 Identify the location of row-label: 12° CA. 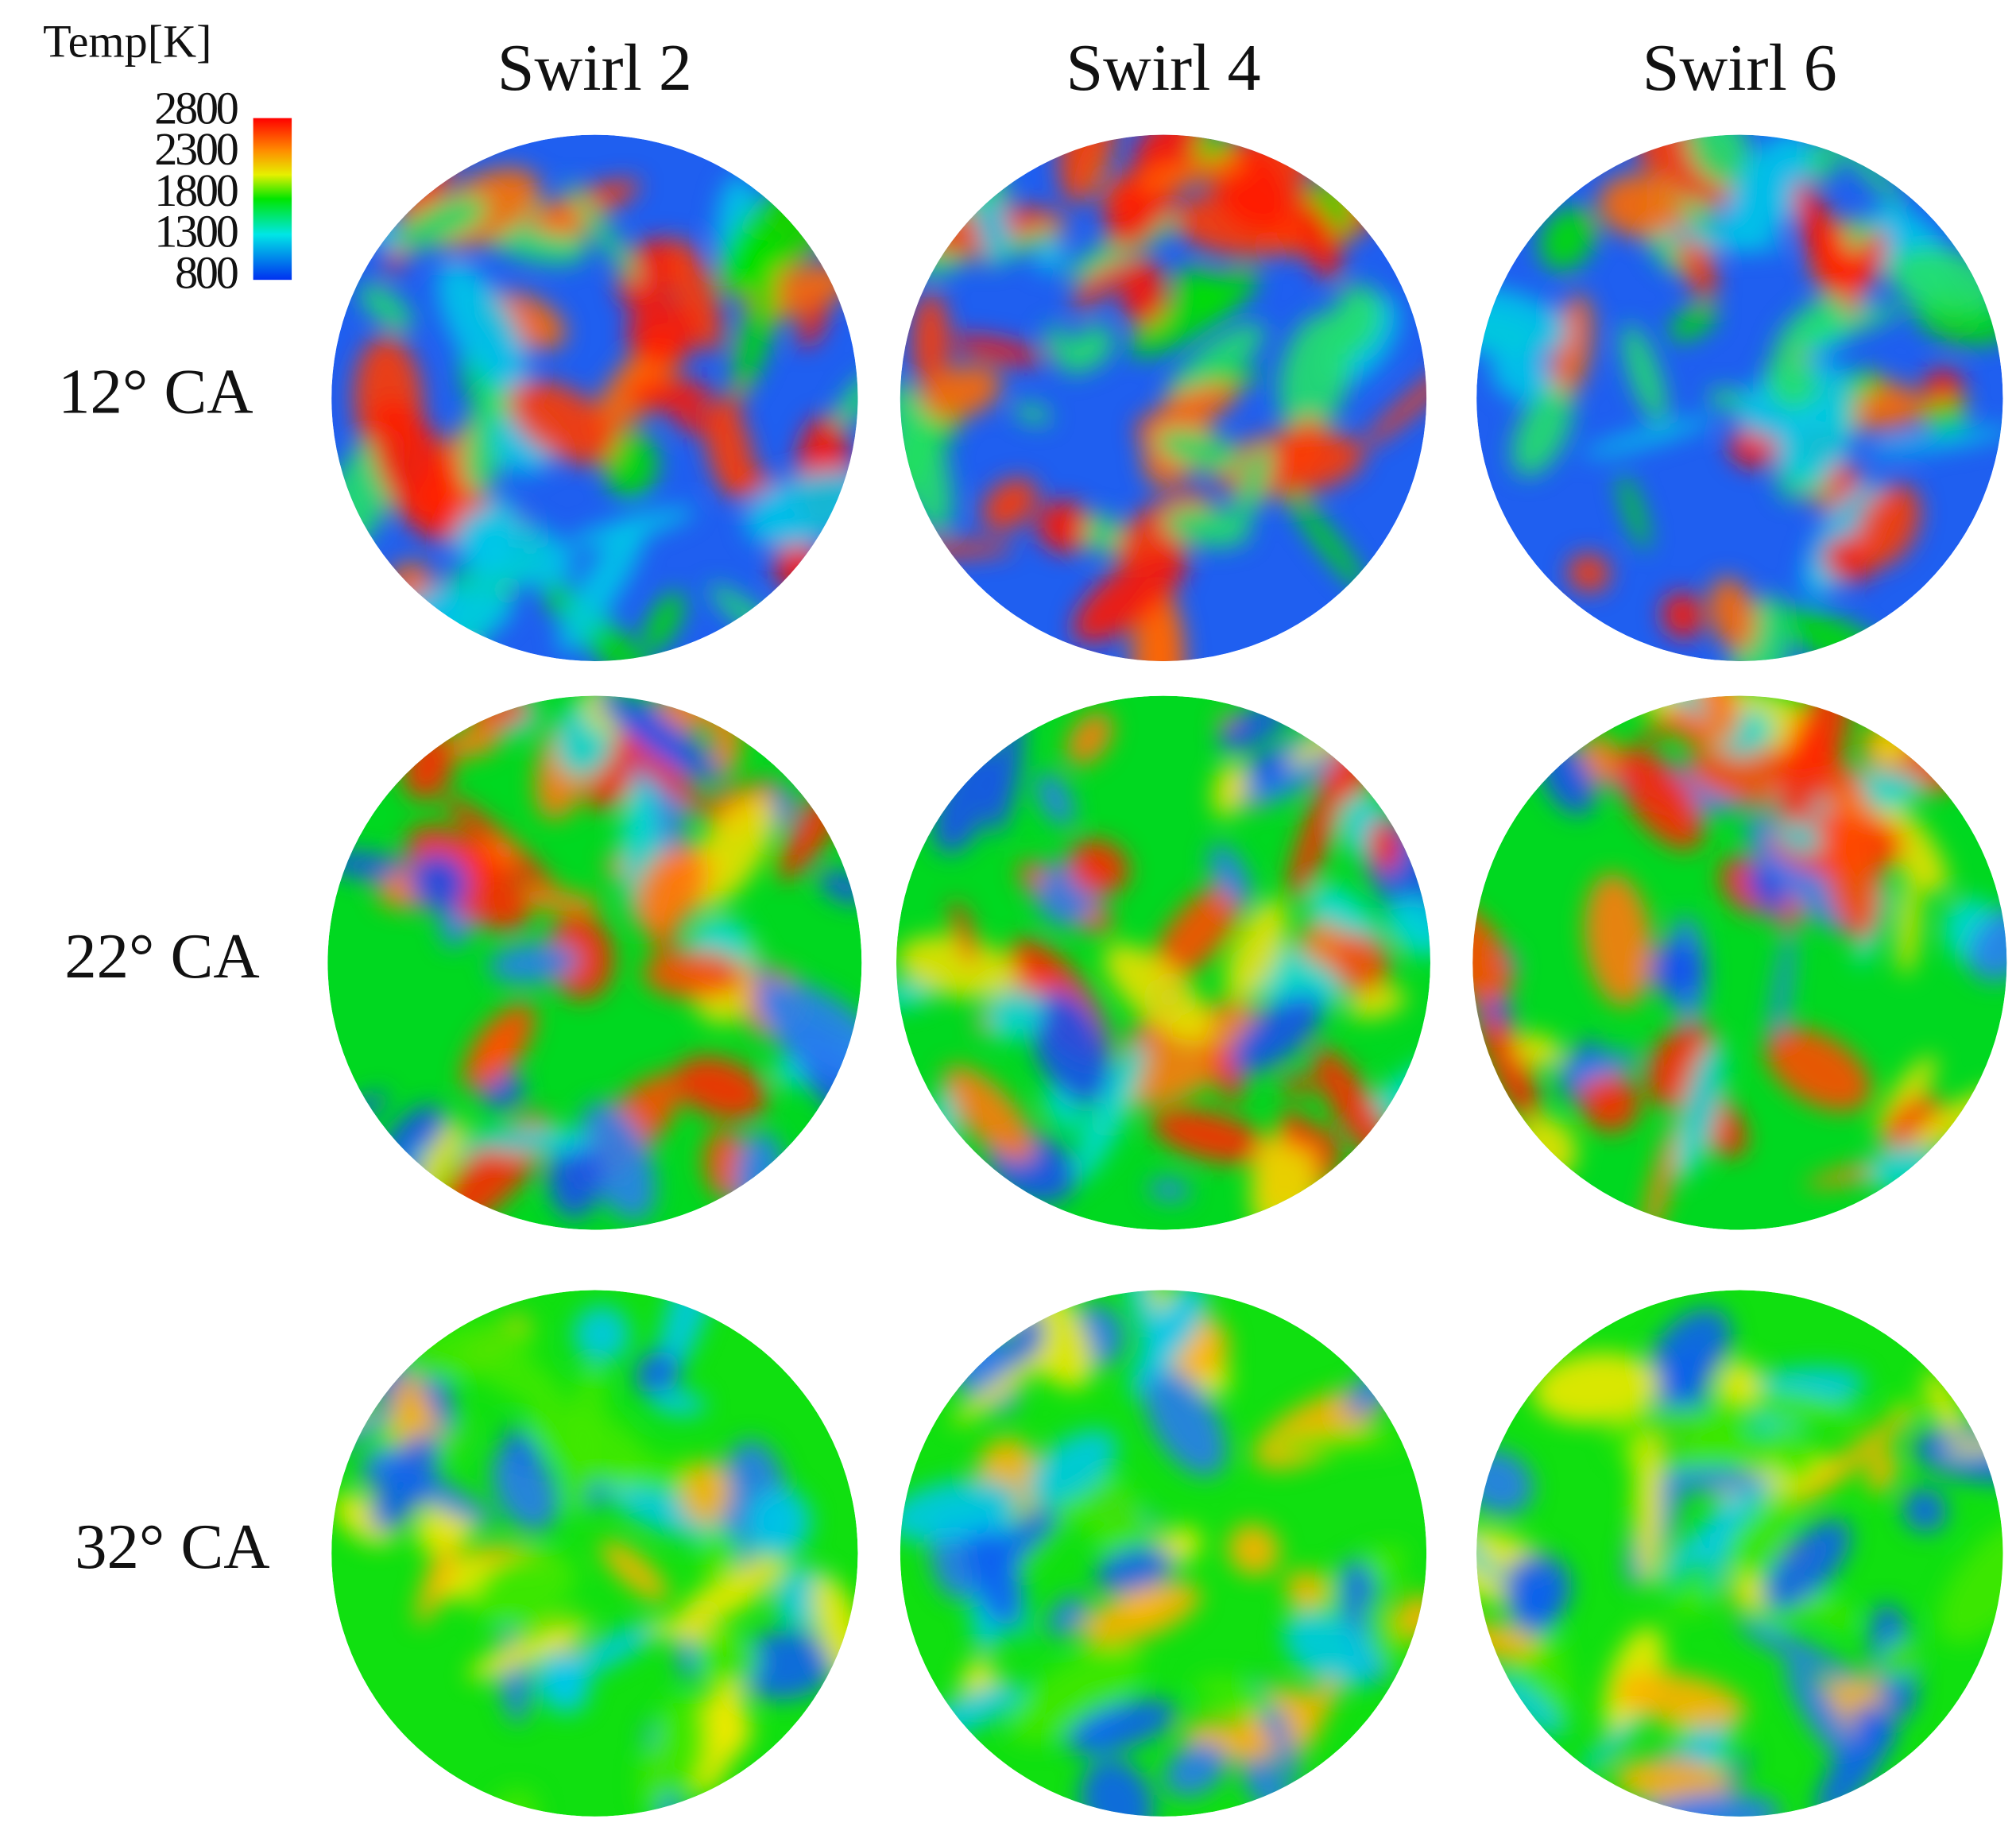
(156, 391).